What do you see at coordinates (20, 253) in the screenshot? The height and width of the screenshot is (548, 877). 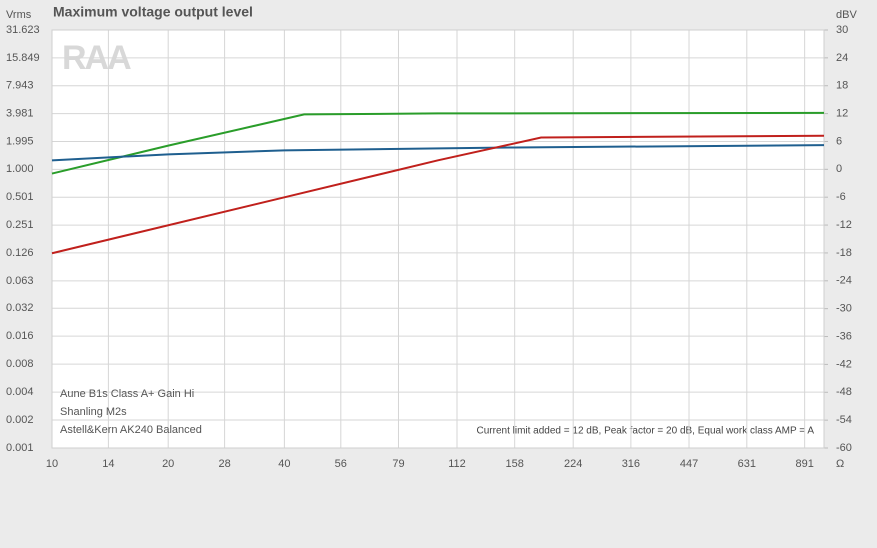 I see `y-tick-label: 0.126` at bounding box center [20, 253].